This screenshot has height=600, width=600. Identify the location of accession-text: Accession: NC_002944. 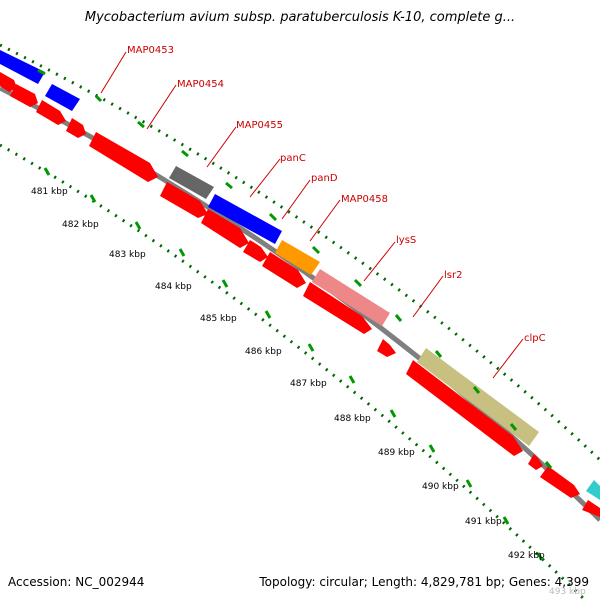
(76, 582).